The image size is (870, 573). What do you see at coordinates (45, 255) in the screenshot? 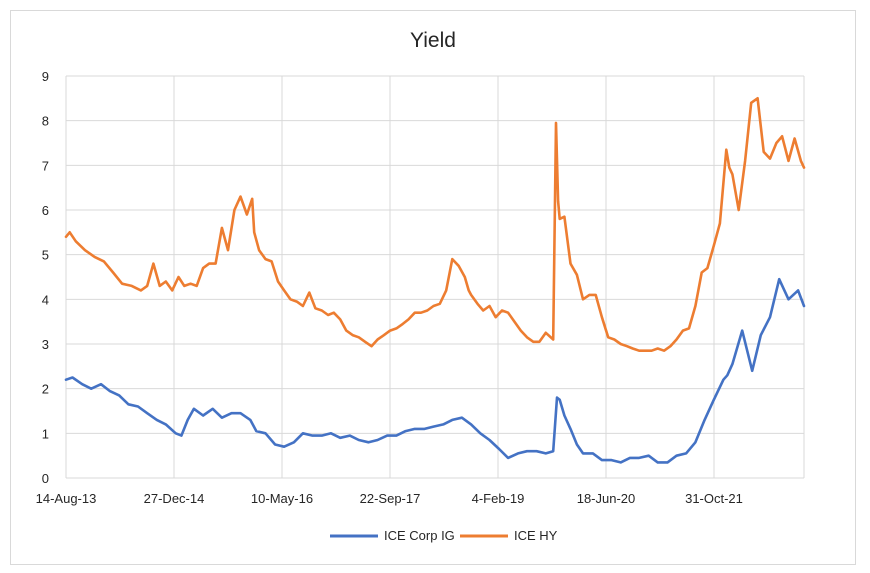
I see `y-tick-label: 5` at bounding box center [45, 255].